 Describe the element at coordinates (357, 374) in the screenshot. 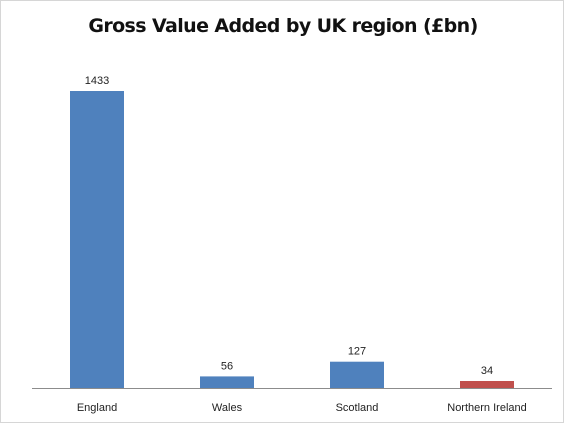

I see `bar-scotland` at that location.